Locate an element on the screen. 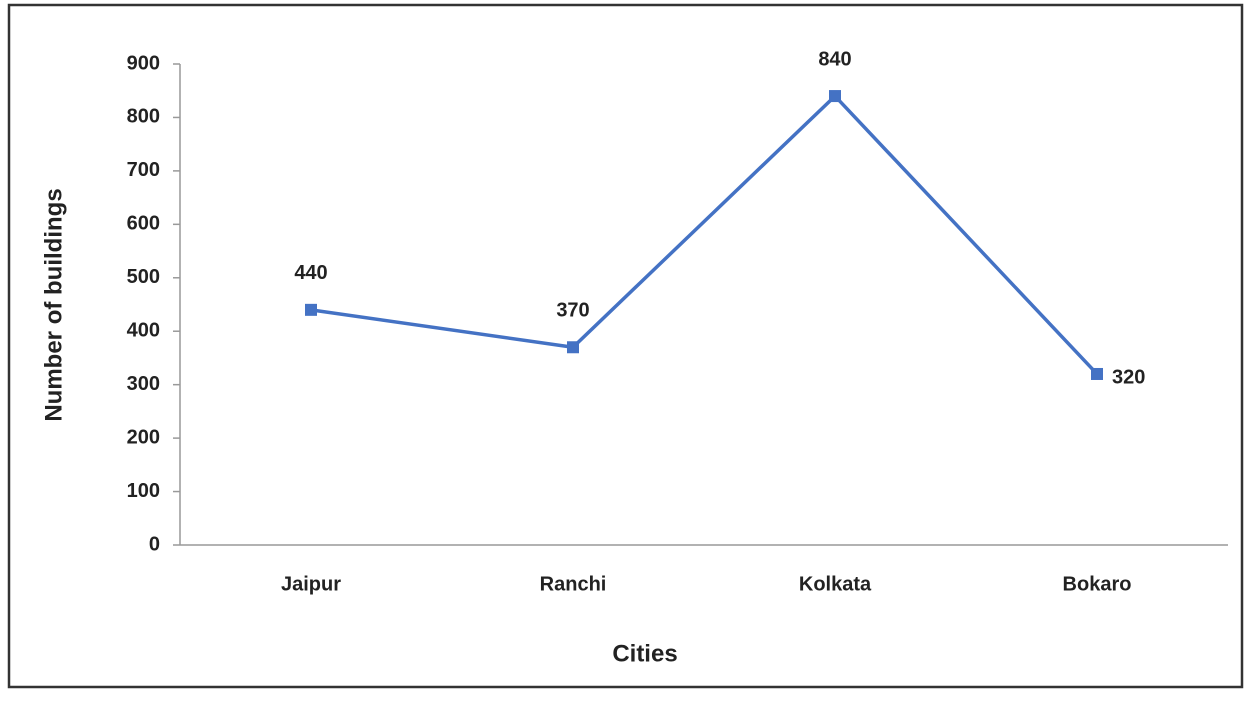 The height and width of the screenshot is (706, 1250). data-label: 840 is located at coordinates (834, 59).